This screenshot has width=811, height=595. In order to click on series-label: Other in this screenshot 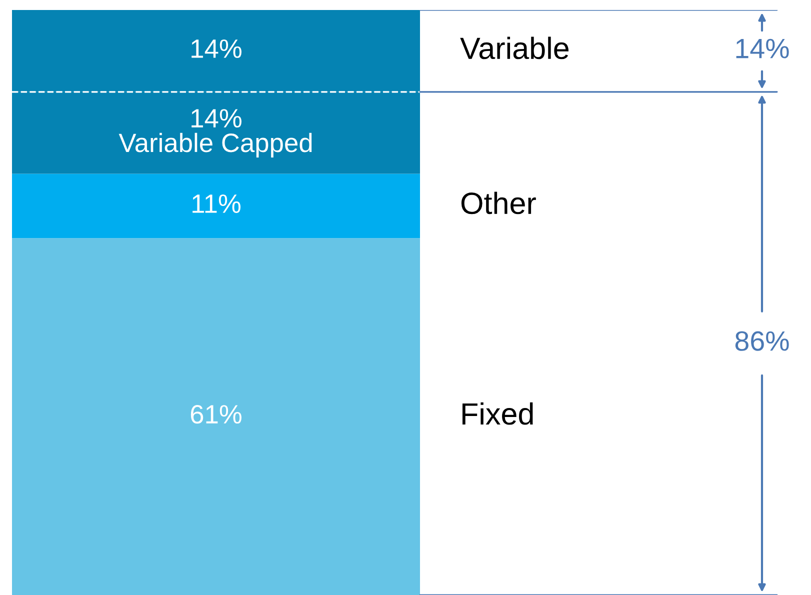, I will do `click(498, 203)`.